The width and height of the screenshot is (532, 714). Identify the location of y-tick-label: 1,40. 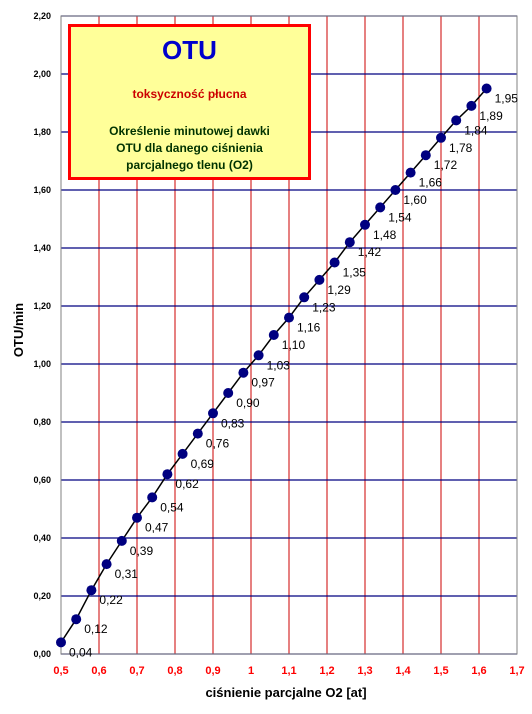
(42, 248).